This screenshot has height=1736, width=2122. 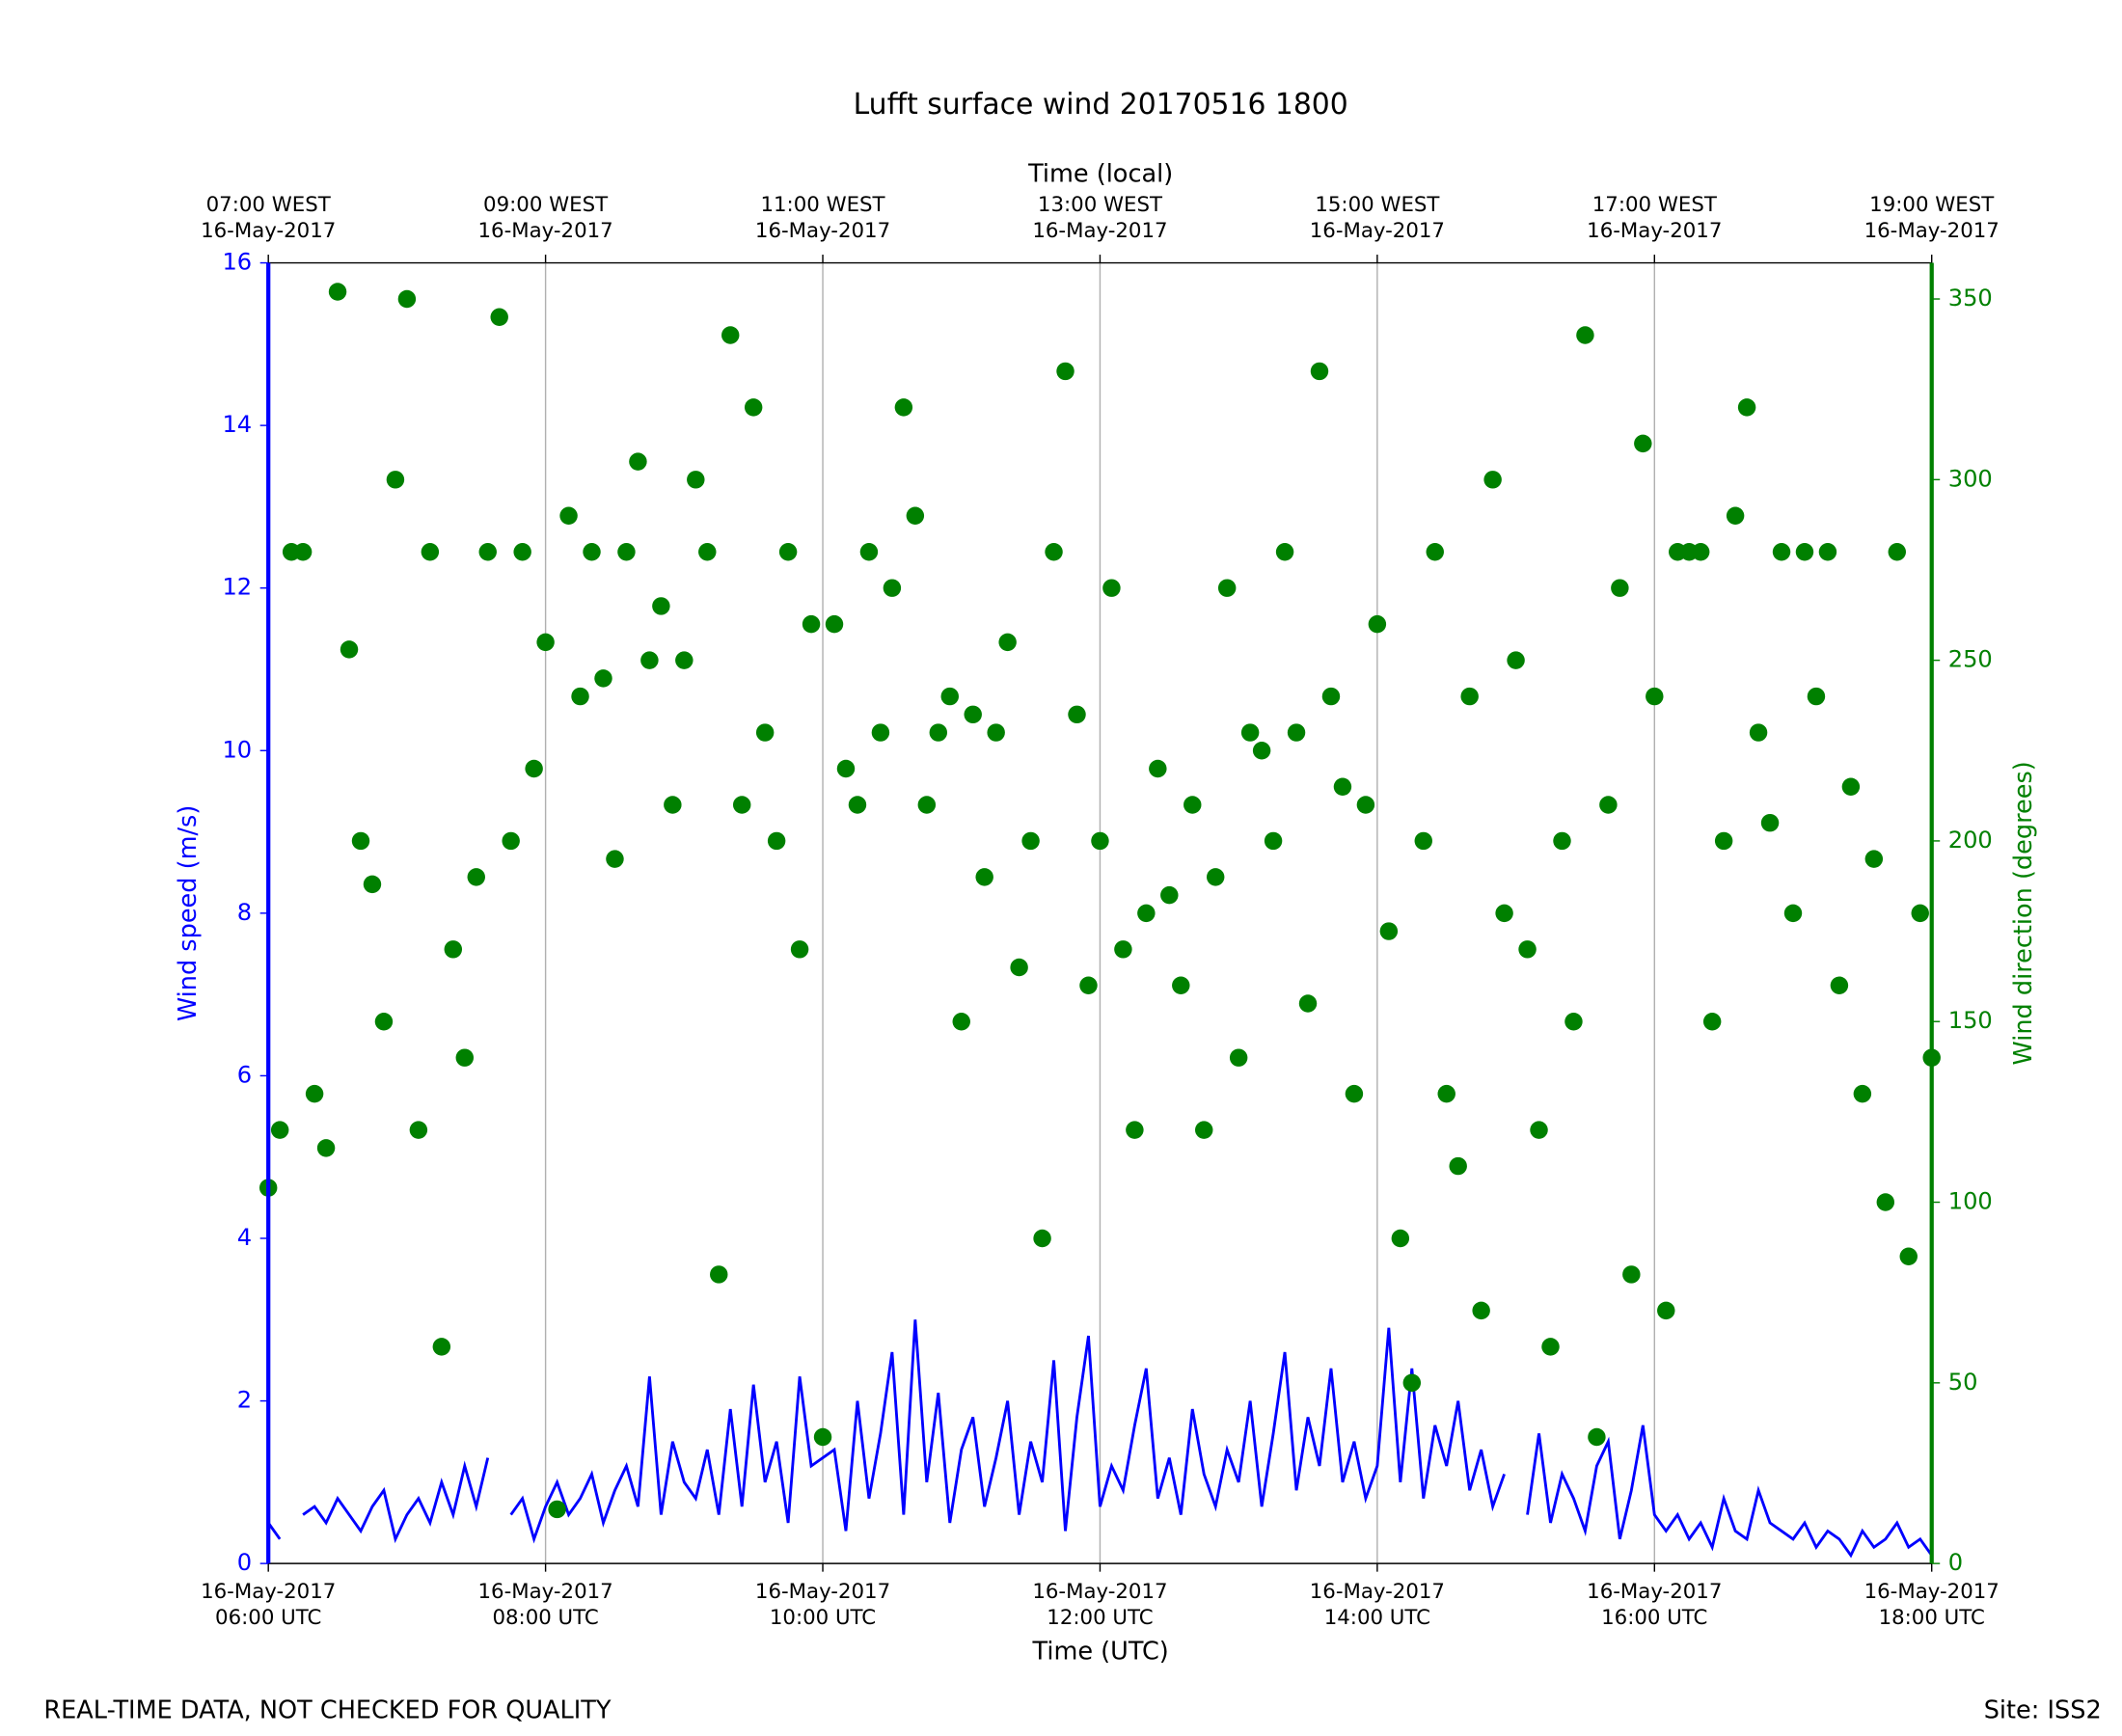 What do you see at coordinates (1100, 218) in the screenshot?
I see `x2-tick-label: 13:00 WEST 16-May-2017` at bounding box center [1100, 218].